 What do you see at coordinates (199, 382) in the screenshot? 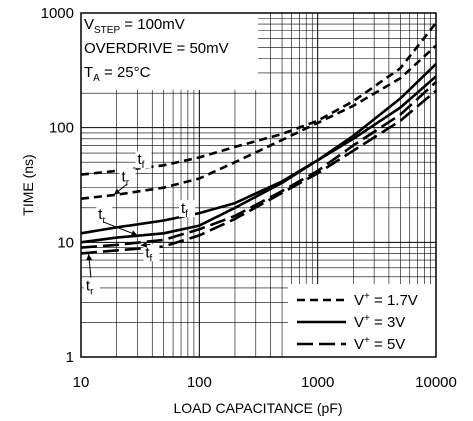
I see `x-tick-label: 100` at bounding box center [199, 382].